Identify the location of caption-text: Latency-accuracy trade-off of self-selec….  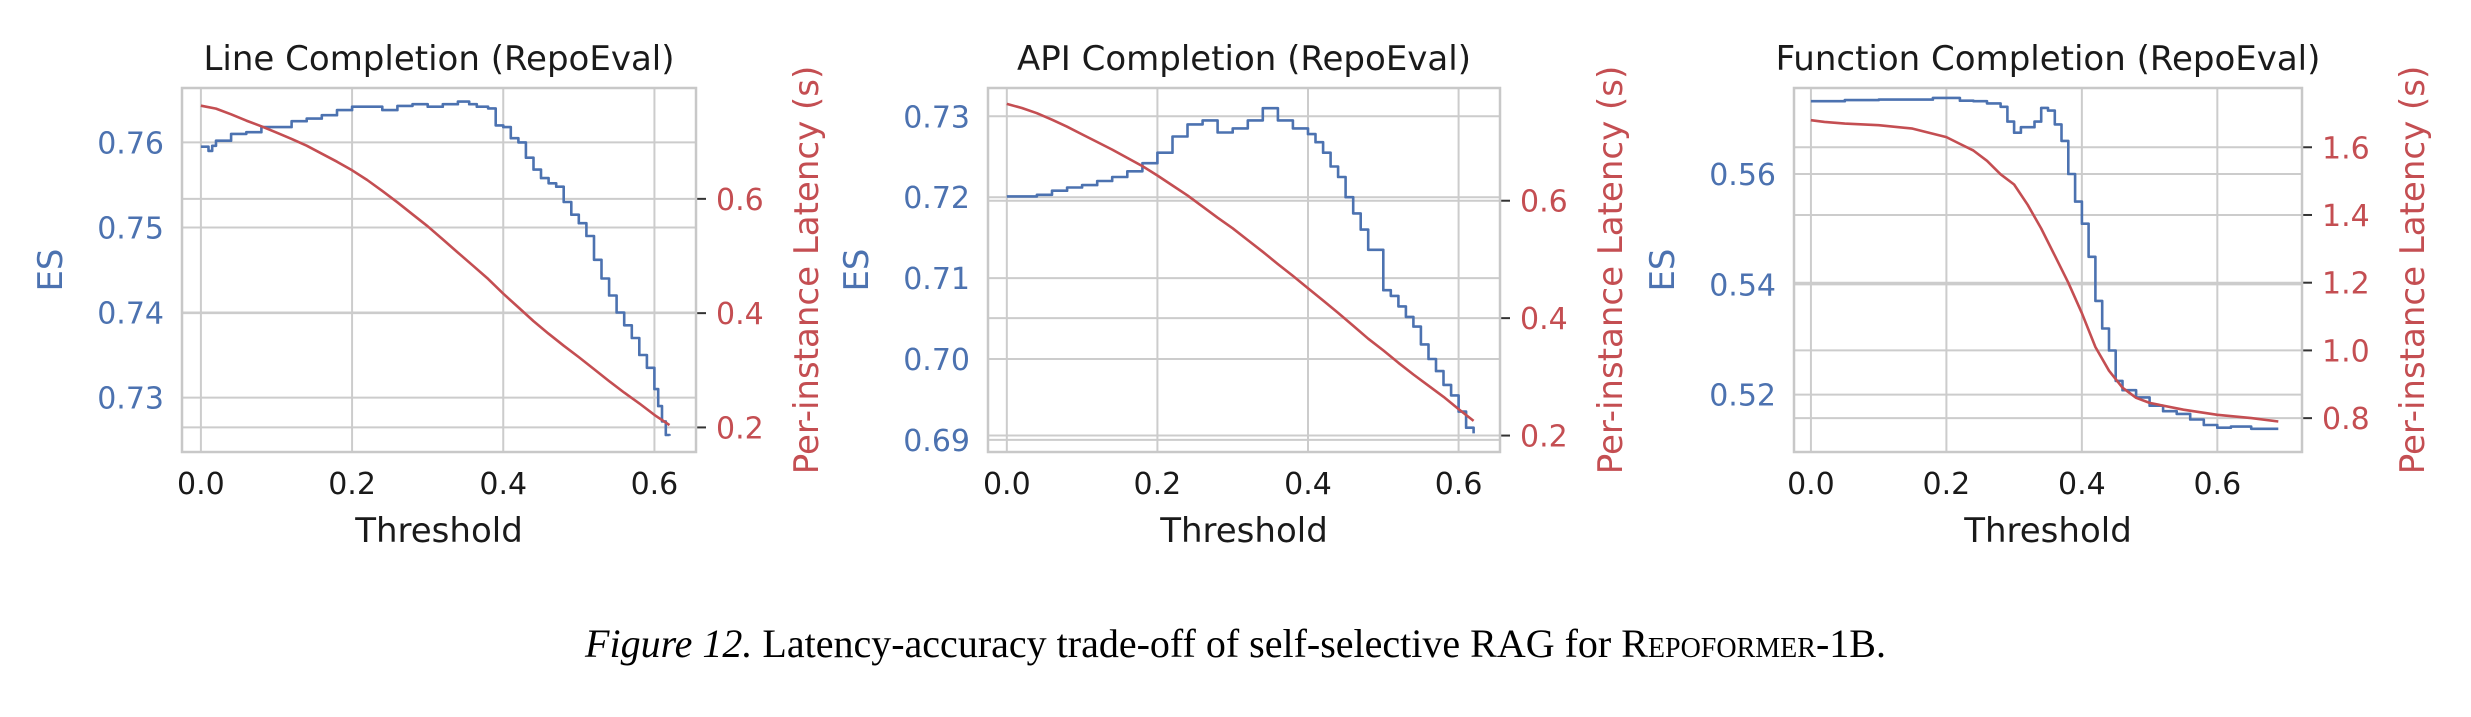
(1187, 643).